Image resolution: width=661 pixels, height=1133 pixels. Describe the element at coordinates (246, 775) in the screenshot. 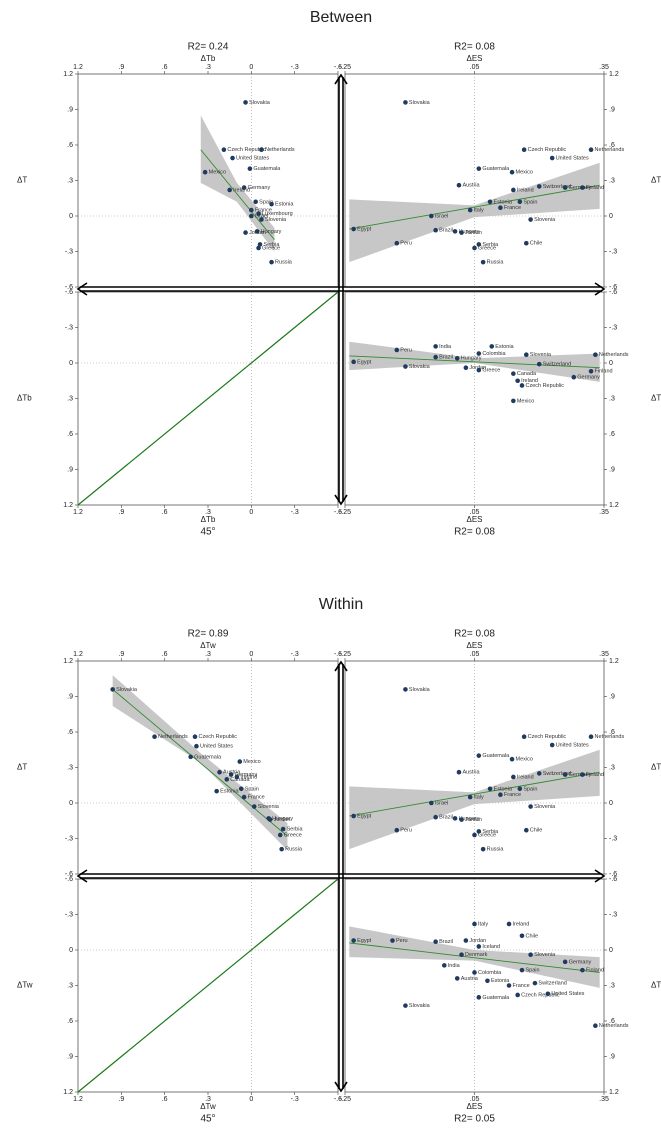

I see `point-label: Germany` at that location.